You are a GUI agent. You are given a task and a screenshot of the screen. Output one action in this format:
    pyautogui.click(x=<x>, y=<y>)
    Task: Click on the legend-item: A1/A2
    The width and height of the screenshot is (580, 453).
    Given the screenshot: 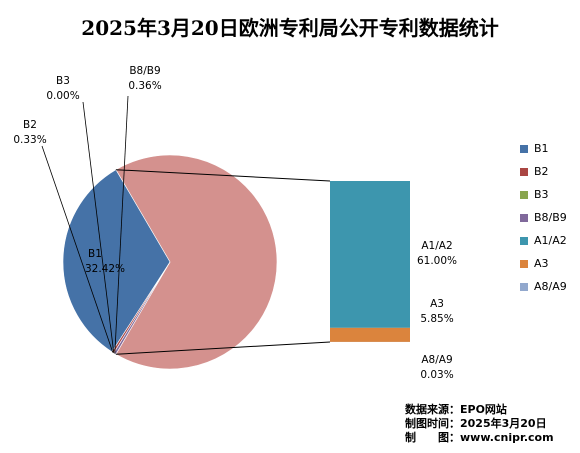 What is the action you would take?
    pyautogui.click(x=543, y=240)
    